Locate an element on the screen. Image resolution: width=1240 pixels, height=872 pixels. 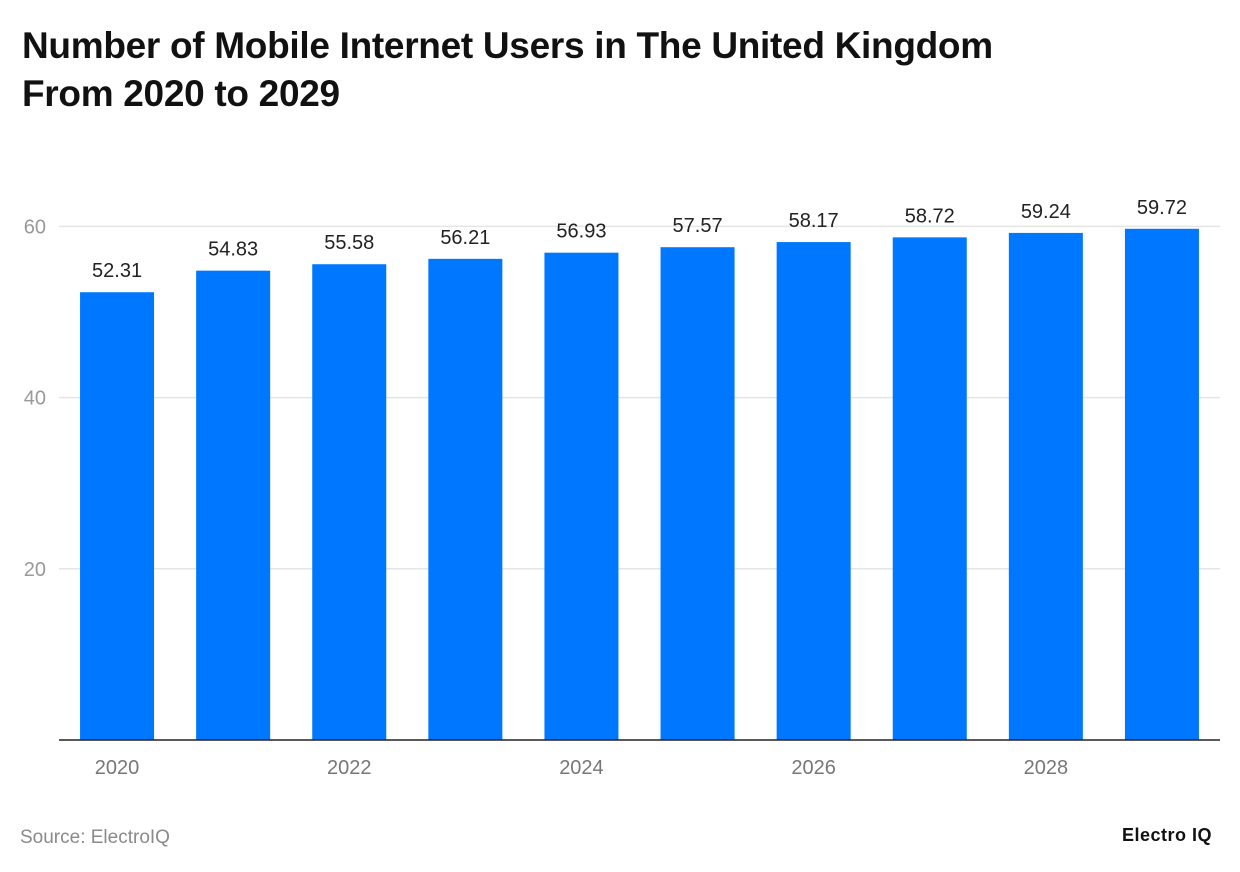
x-tick-label: 2026 is located at coordinates (813, 768).